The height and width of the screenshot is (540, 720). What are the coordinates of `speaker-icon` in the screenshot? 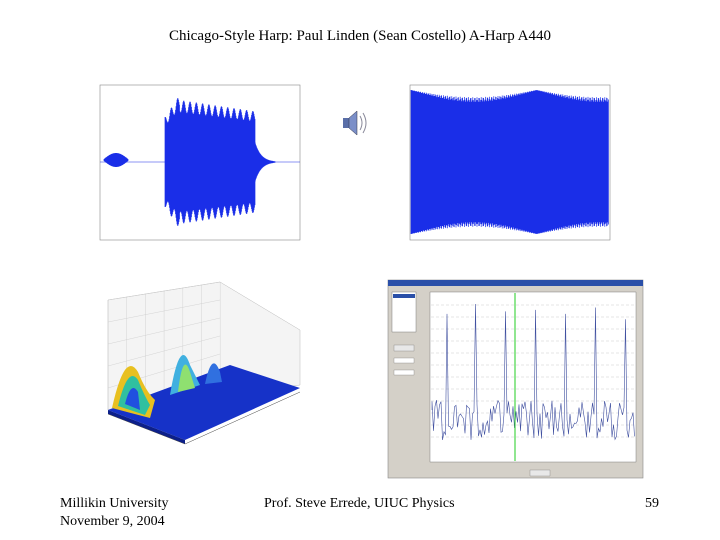 It's located at (354, 123).